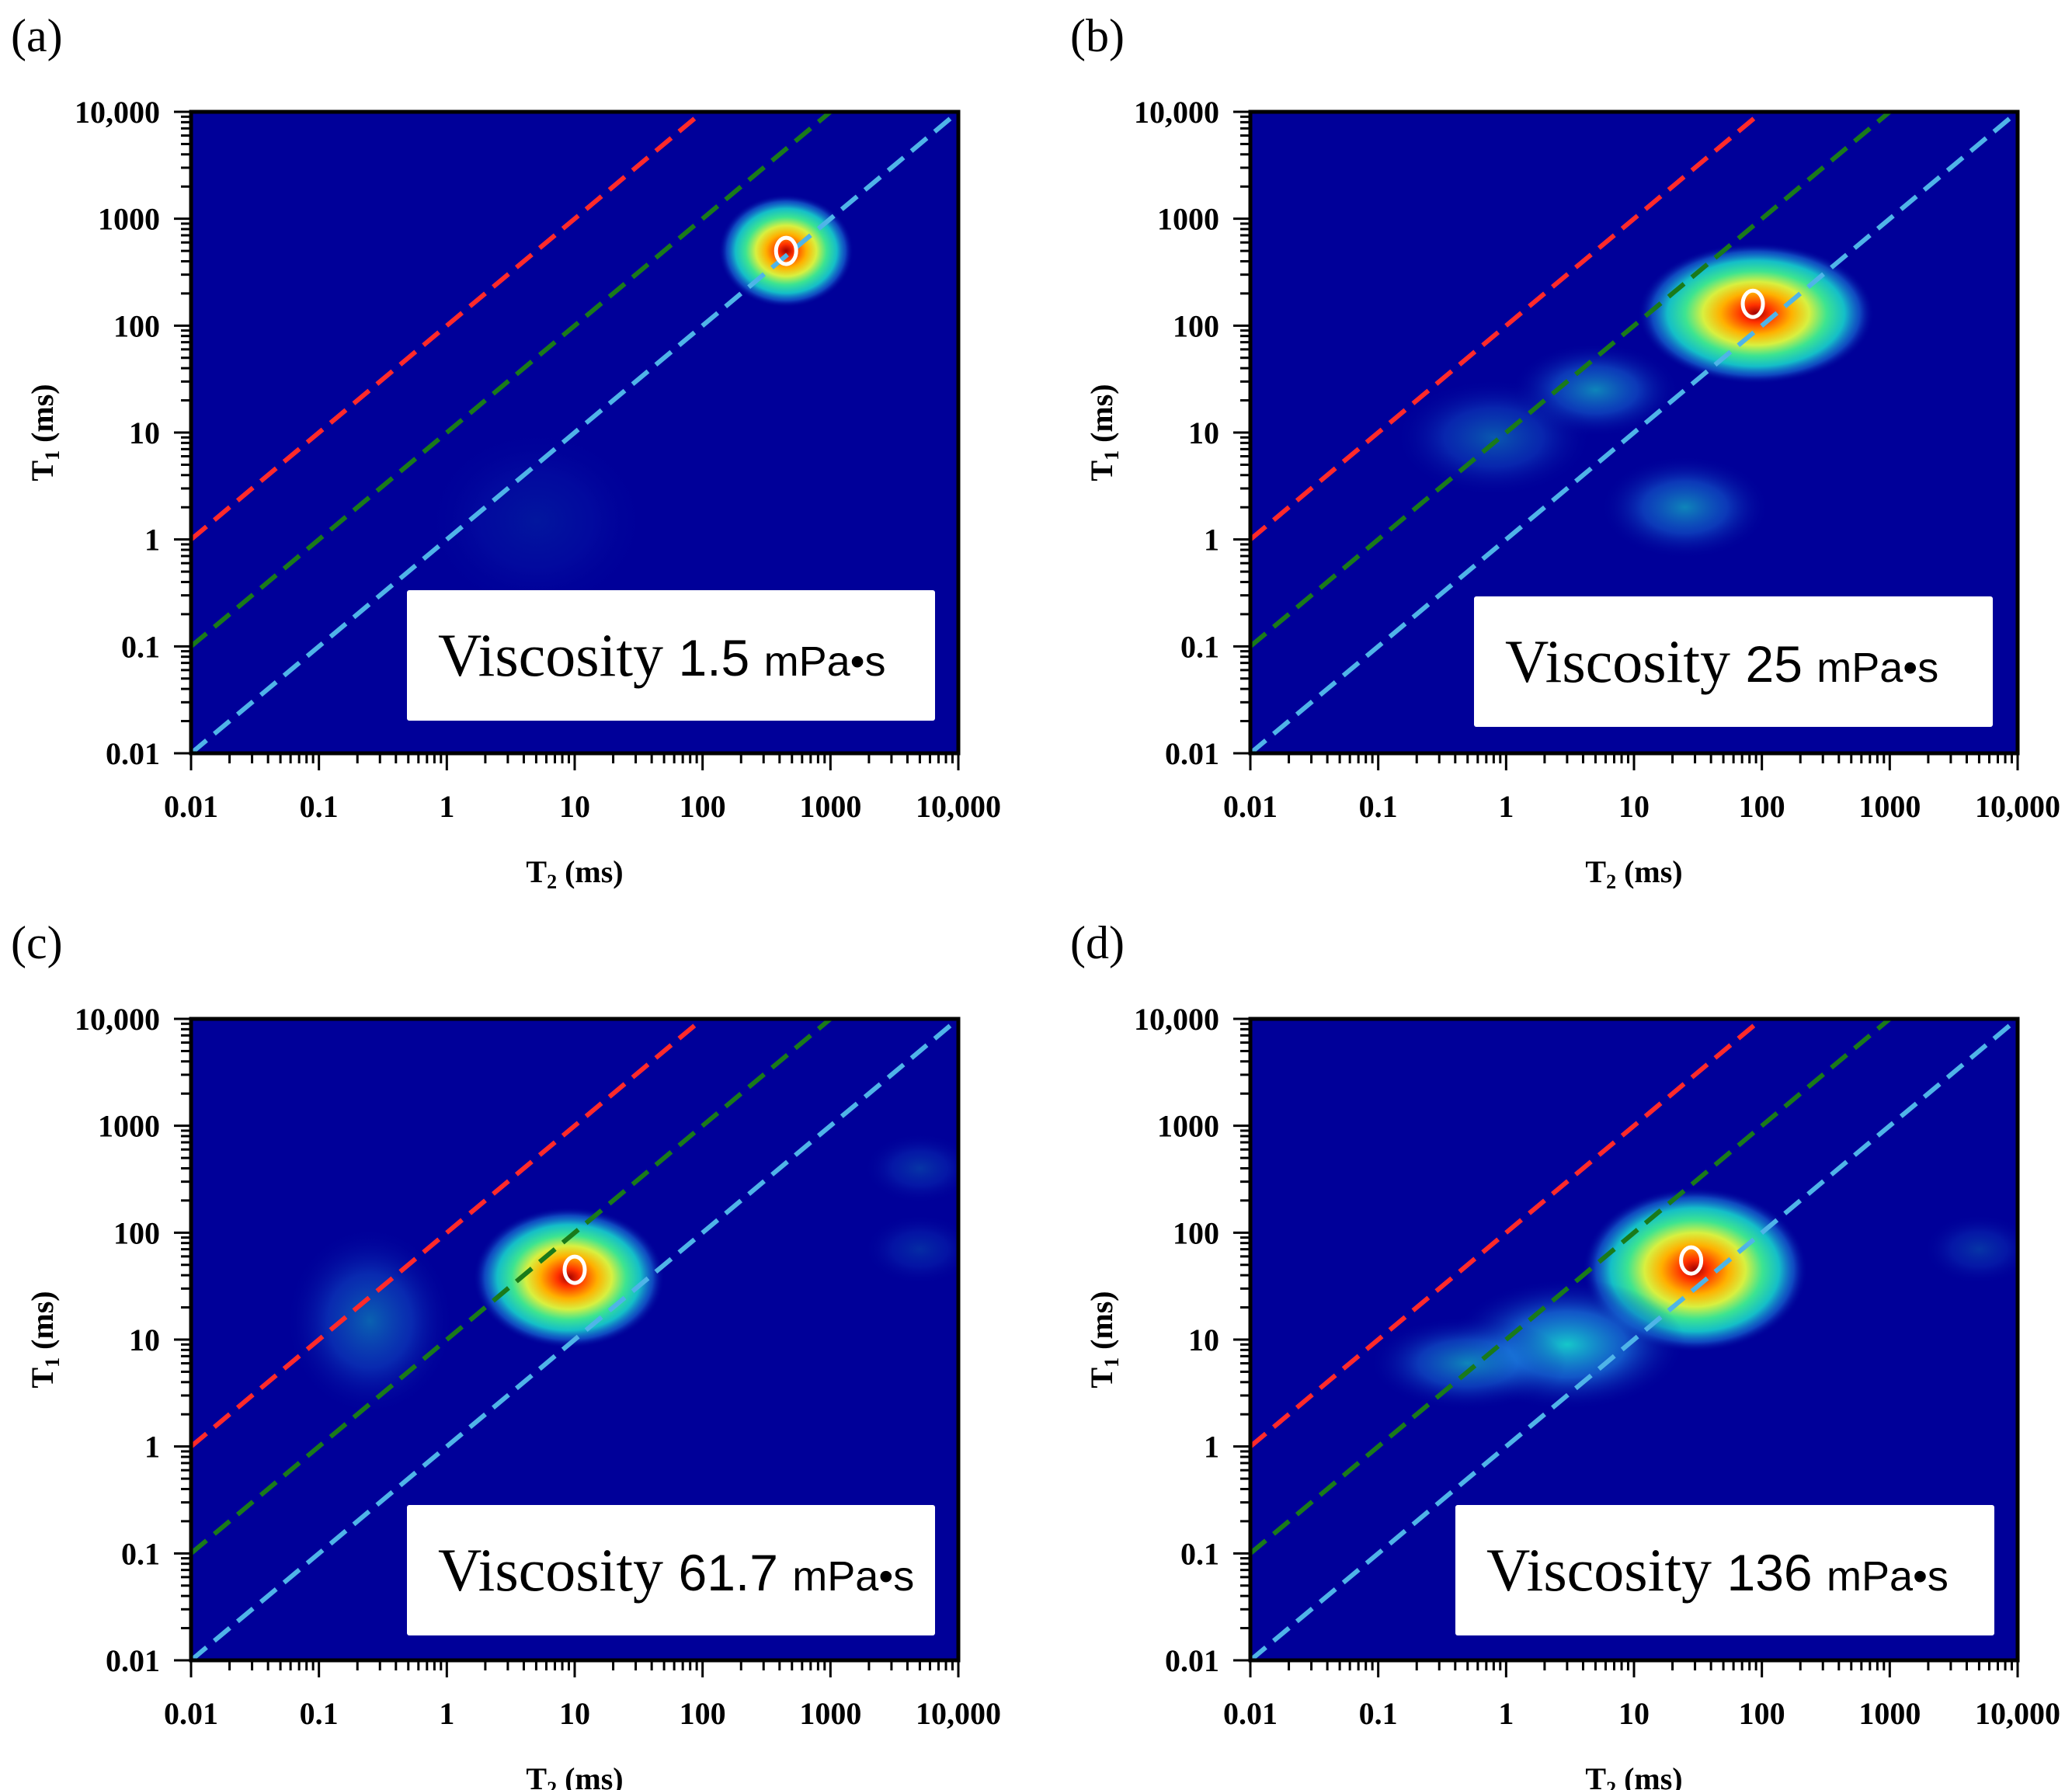 The height and width of the screenshot is (1790, 2072). Describe the element at coordinates (37, 35) in the screenshot. I see `panel-label: (a)` at that location.